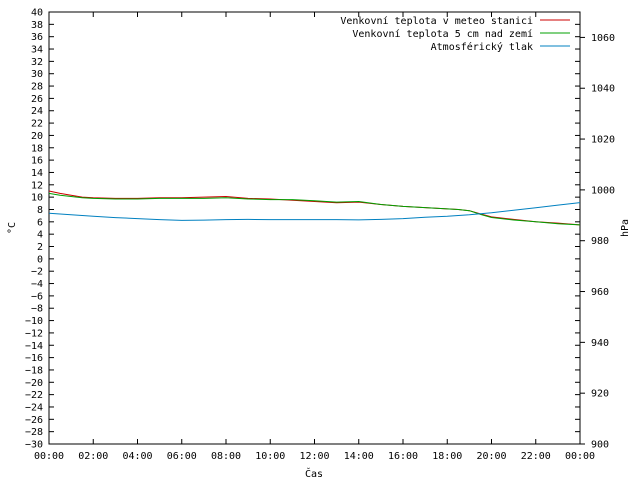  I want to click on y-left-tick-label: −30, so click(34, 445).